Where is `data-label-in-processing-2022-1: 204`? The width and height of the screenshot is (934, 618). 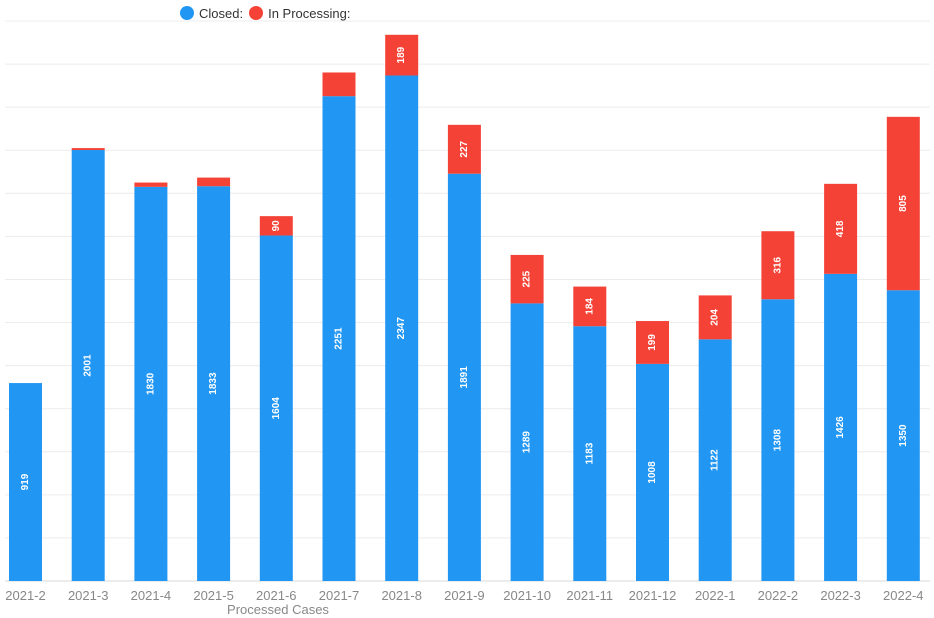 data-label-in-processing-2022-1: 204 is located at coordinates (715, 317).